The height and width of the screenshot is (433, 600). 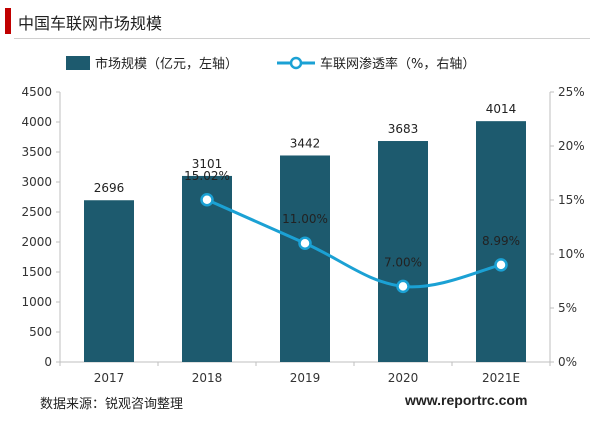 I want to click on line-point-2018, so click(x=207, y=200).